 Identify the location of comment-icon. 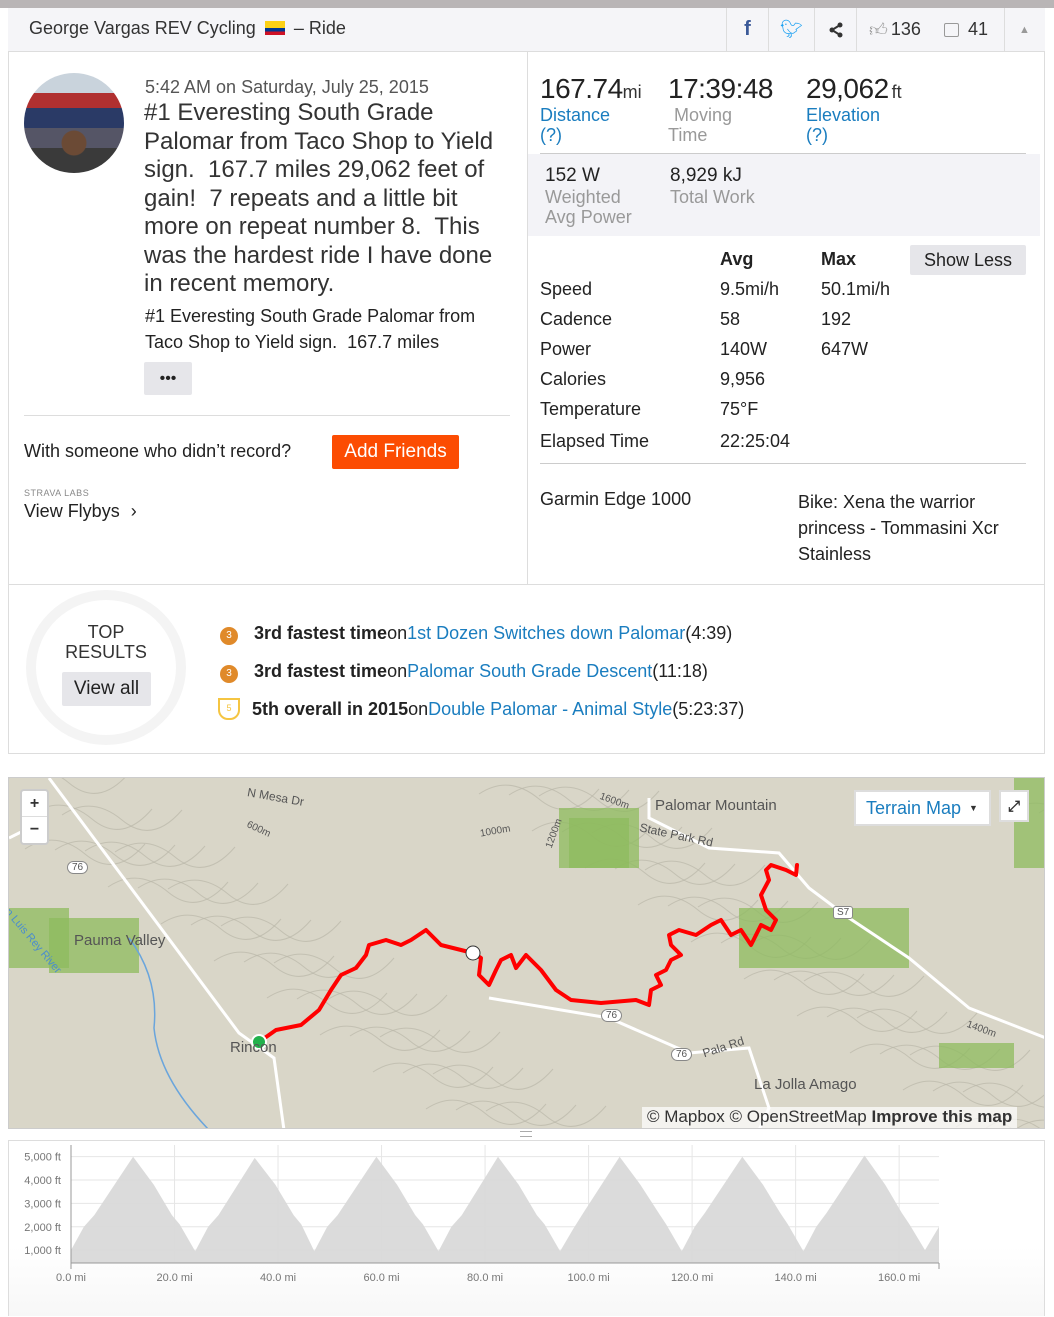
(951, 29).